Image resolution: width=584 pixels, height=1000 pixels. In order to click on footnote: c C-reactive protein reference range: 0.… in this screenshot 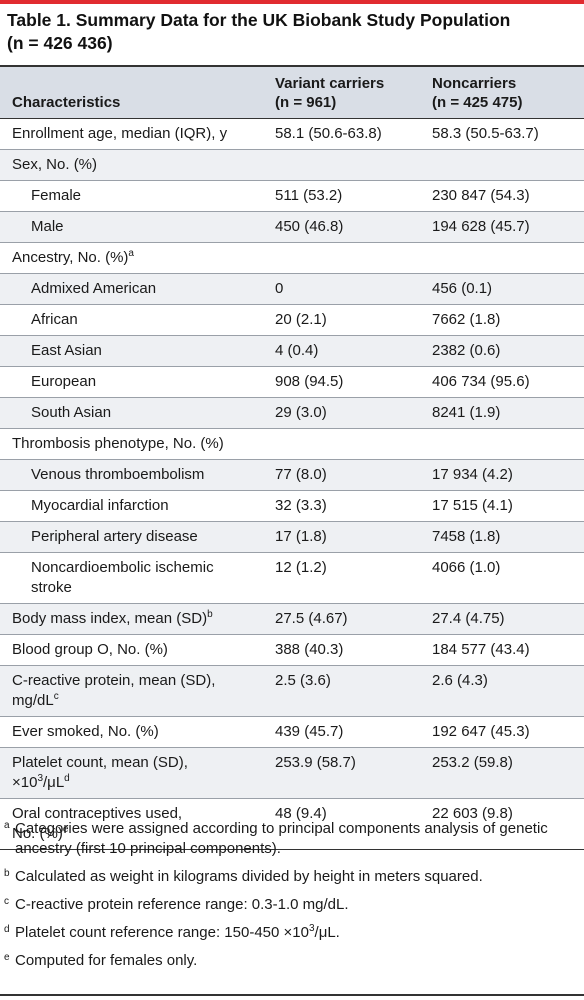, I will do `click(292, 905)`.